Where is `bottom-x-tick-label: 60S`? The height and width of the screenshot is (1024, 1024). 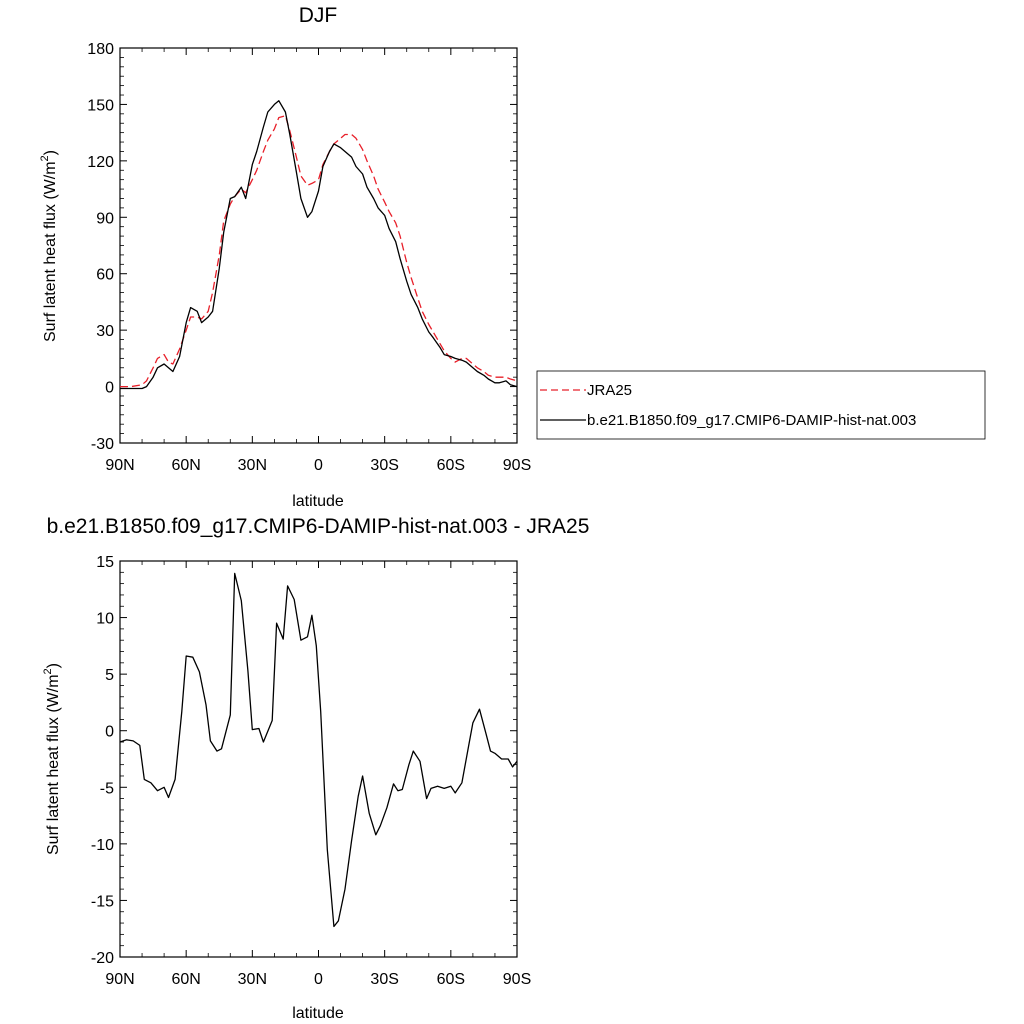 bottom-x-tick-label: 60S is located at coordinates (451, 979).